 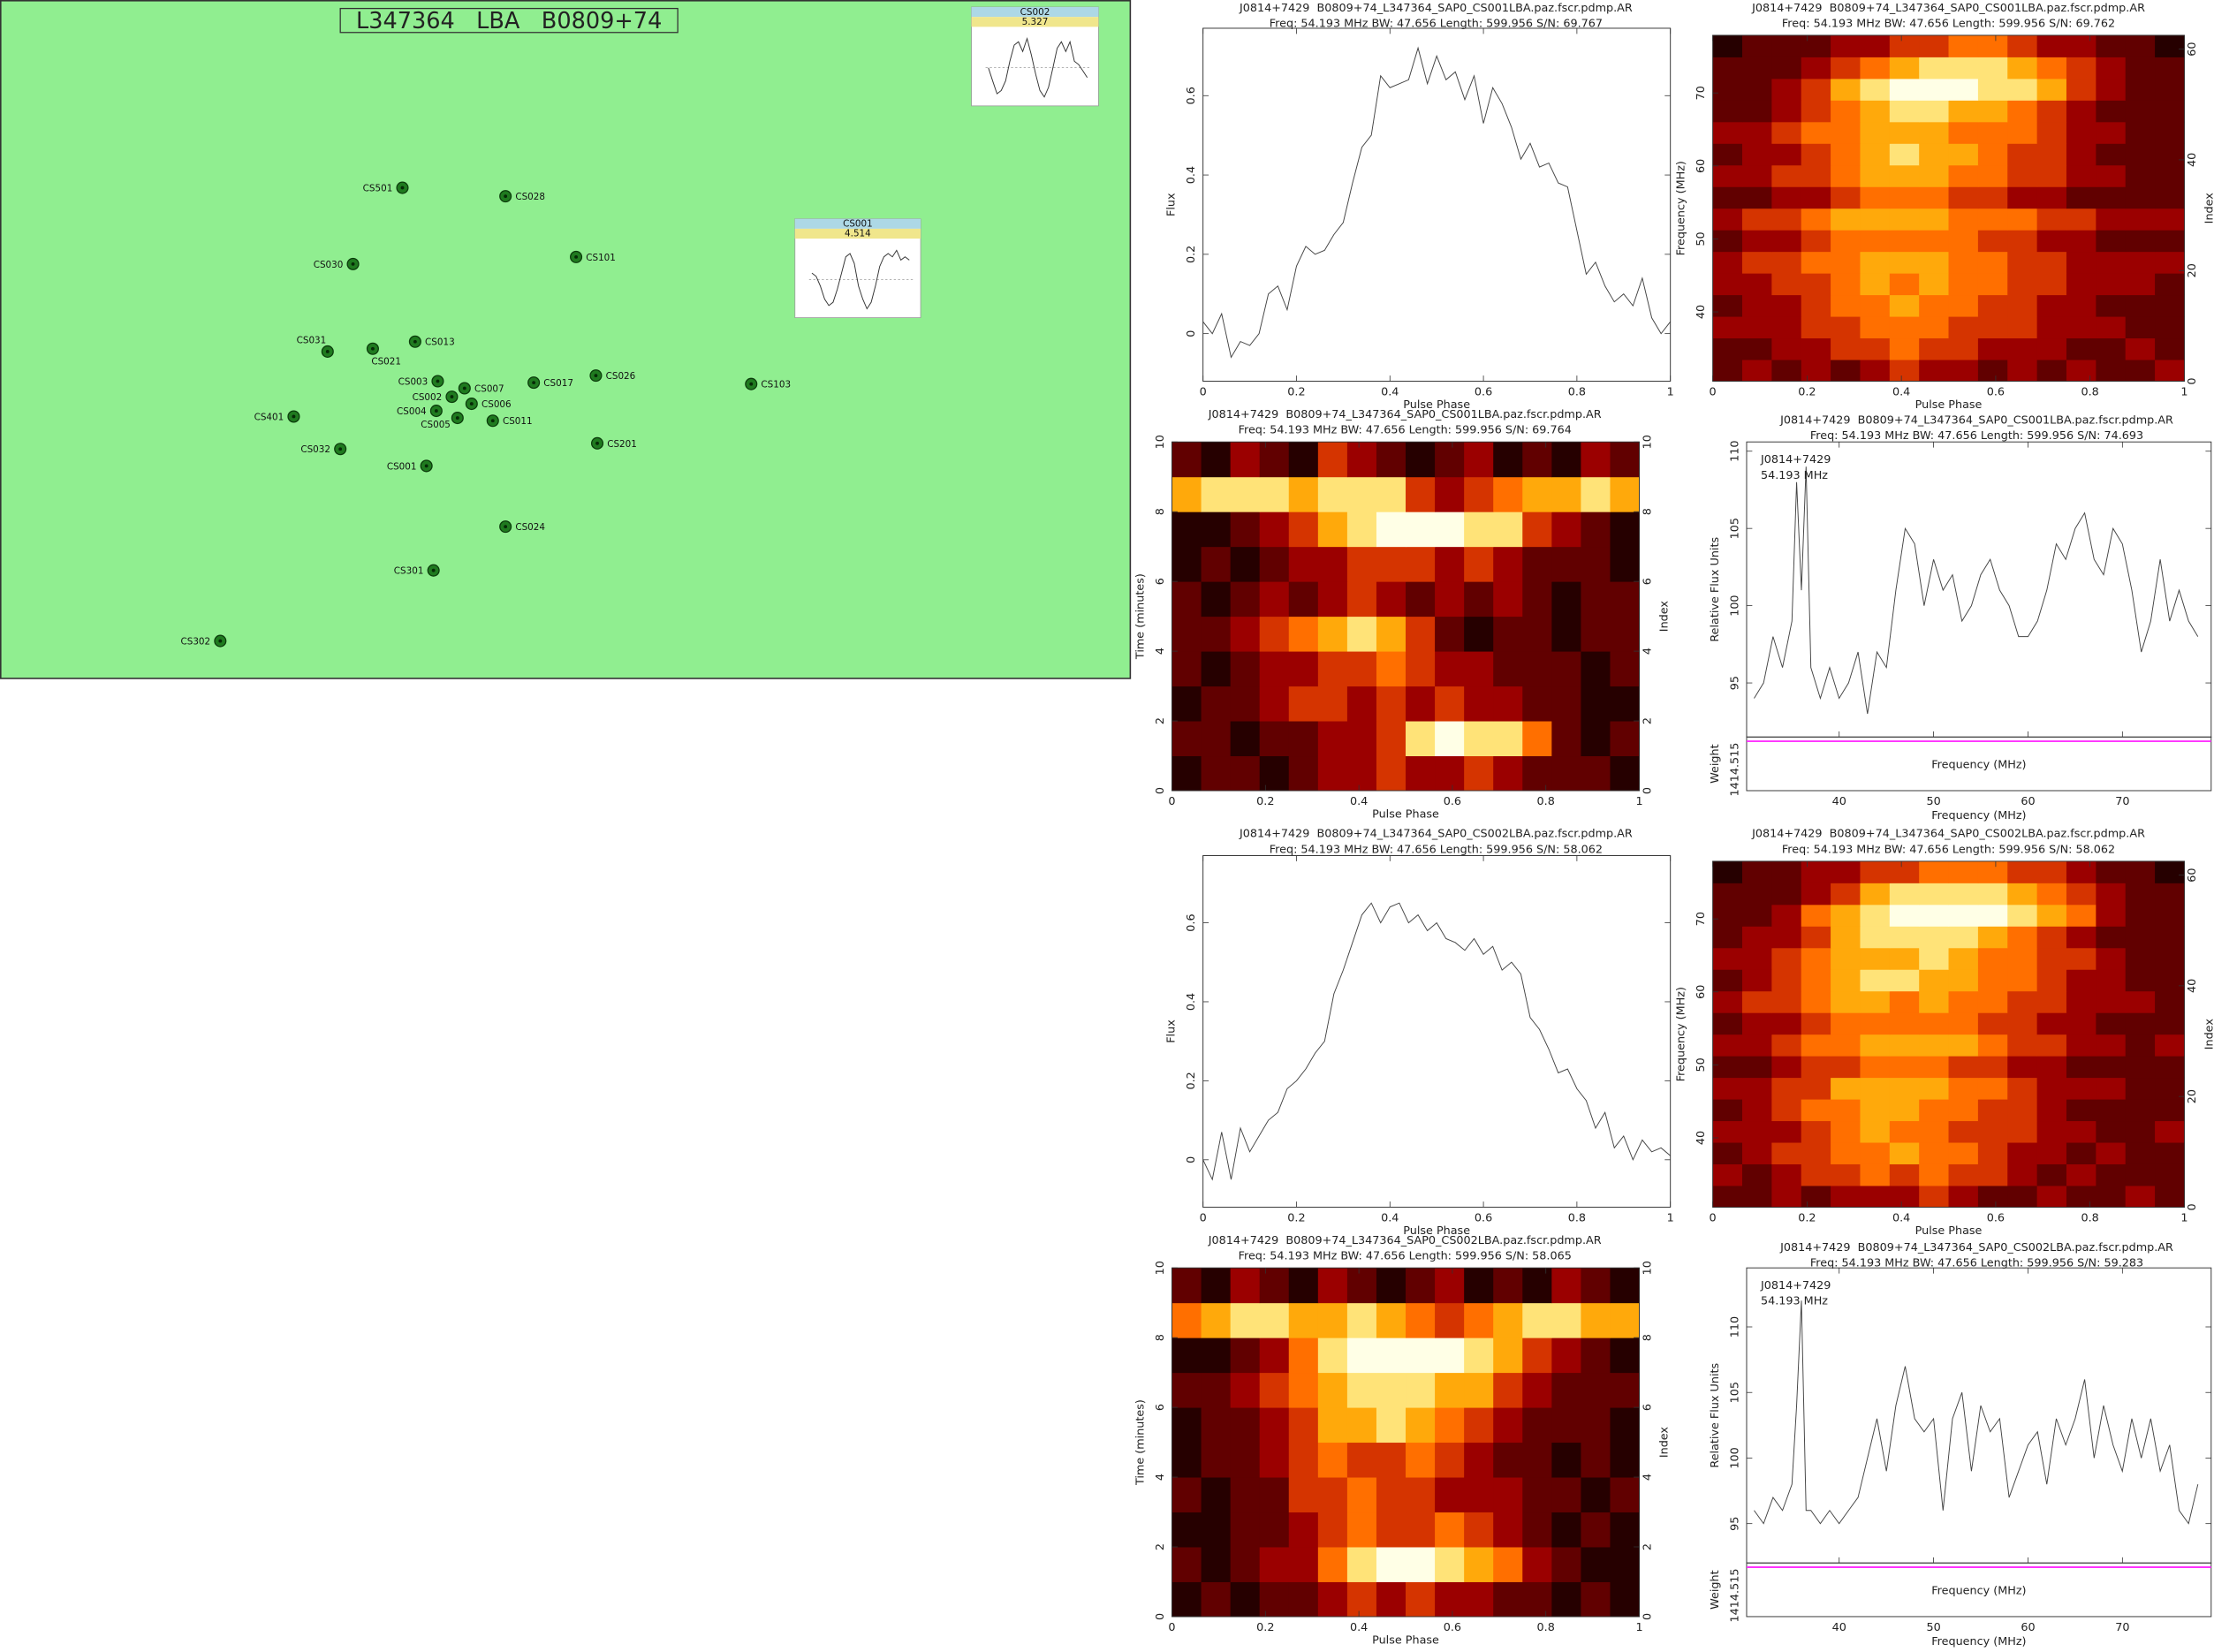 What do you see at coordinates (509, 21) in the screenshot?
I see `map-title: L347364 LBA B0809+74` at bounding box center [509, 21].